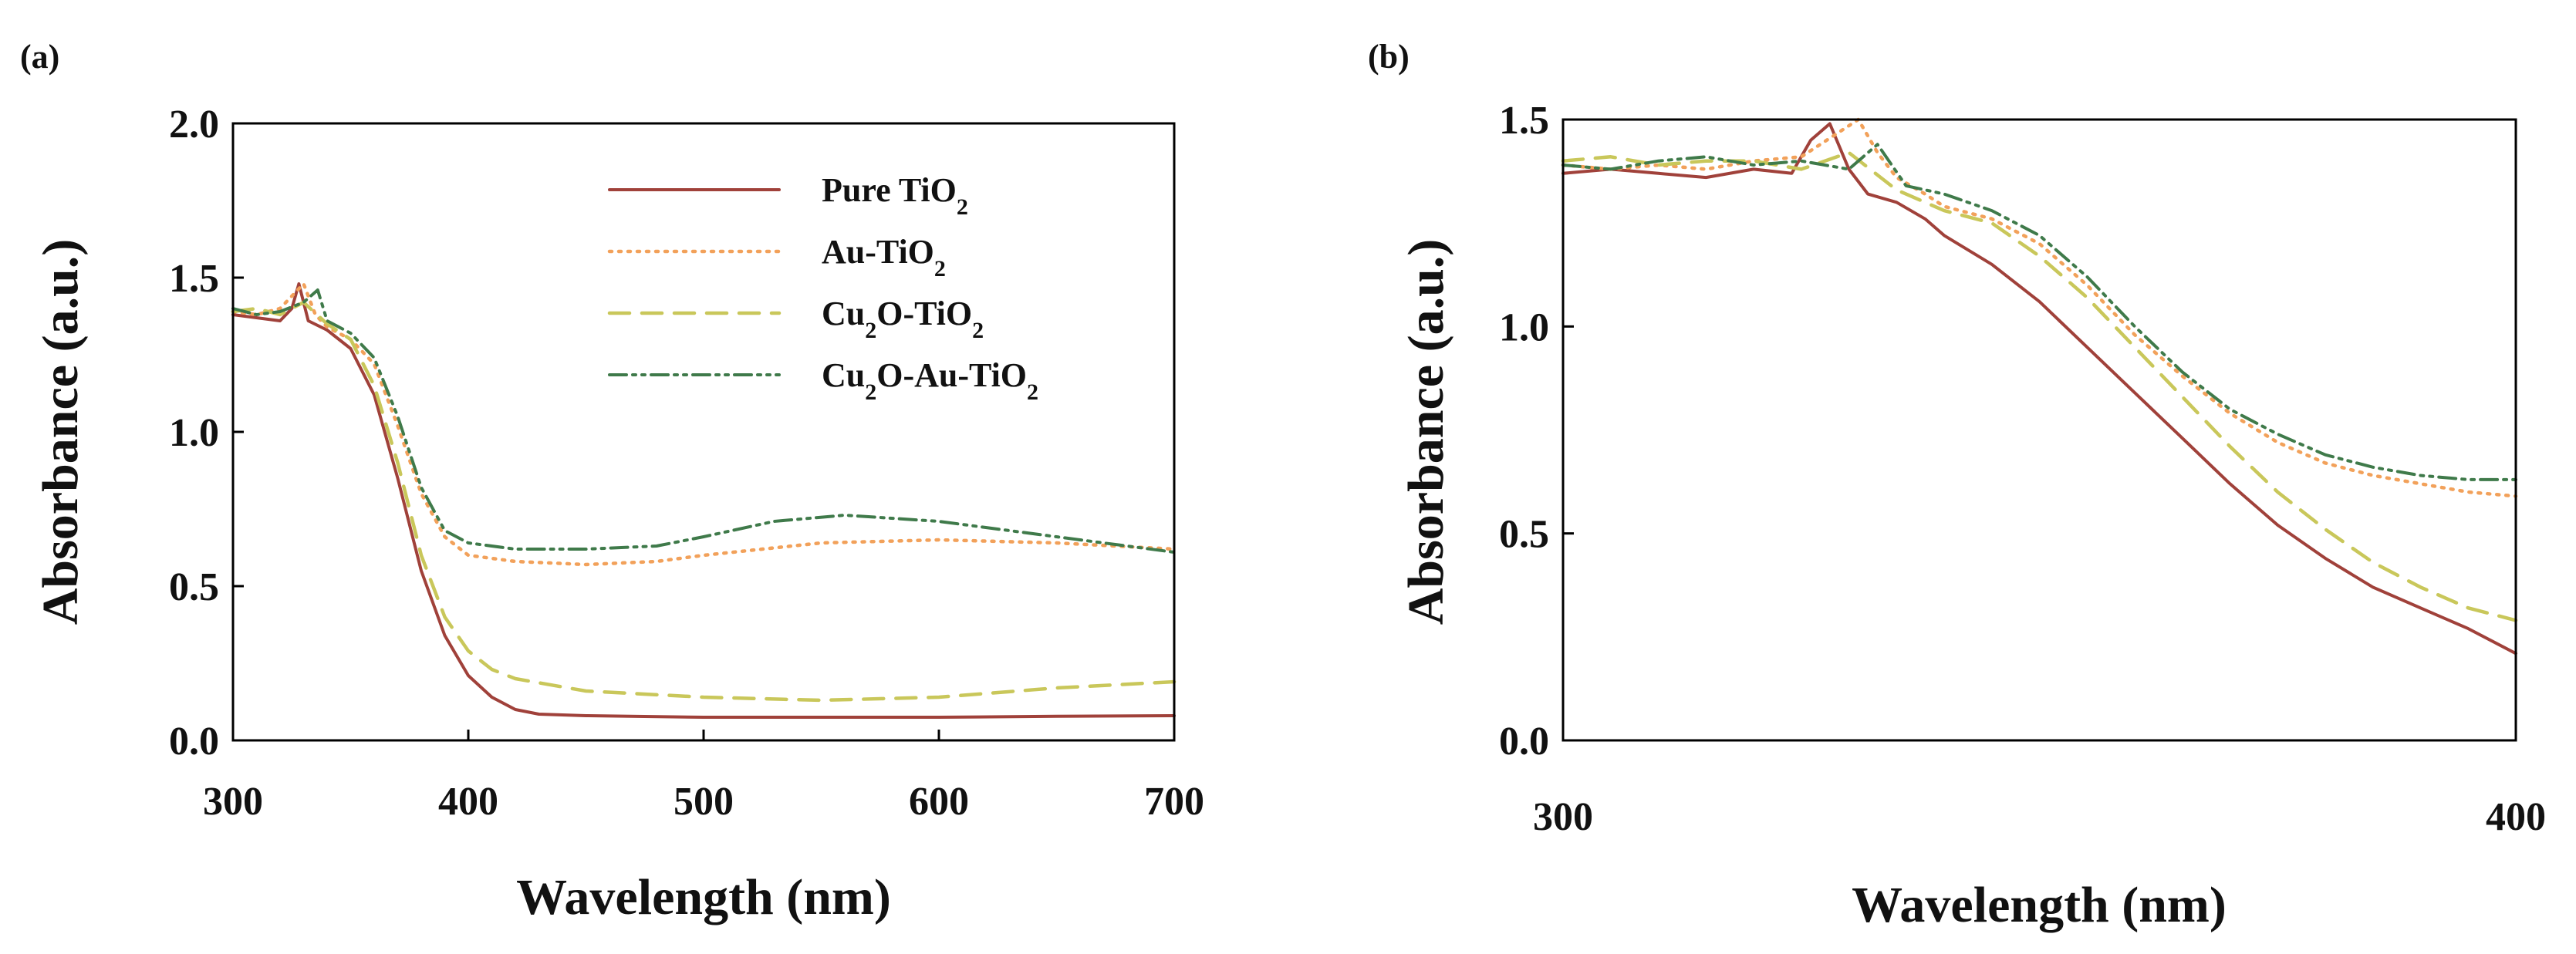 This screenshot has width=2576, height=954. I want to click on panel-b-y-tick-label: 0.5, so click(1524, 535).